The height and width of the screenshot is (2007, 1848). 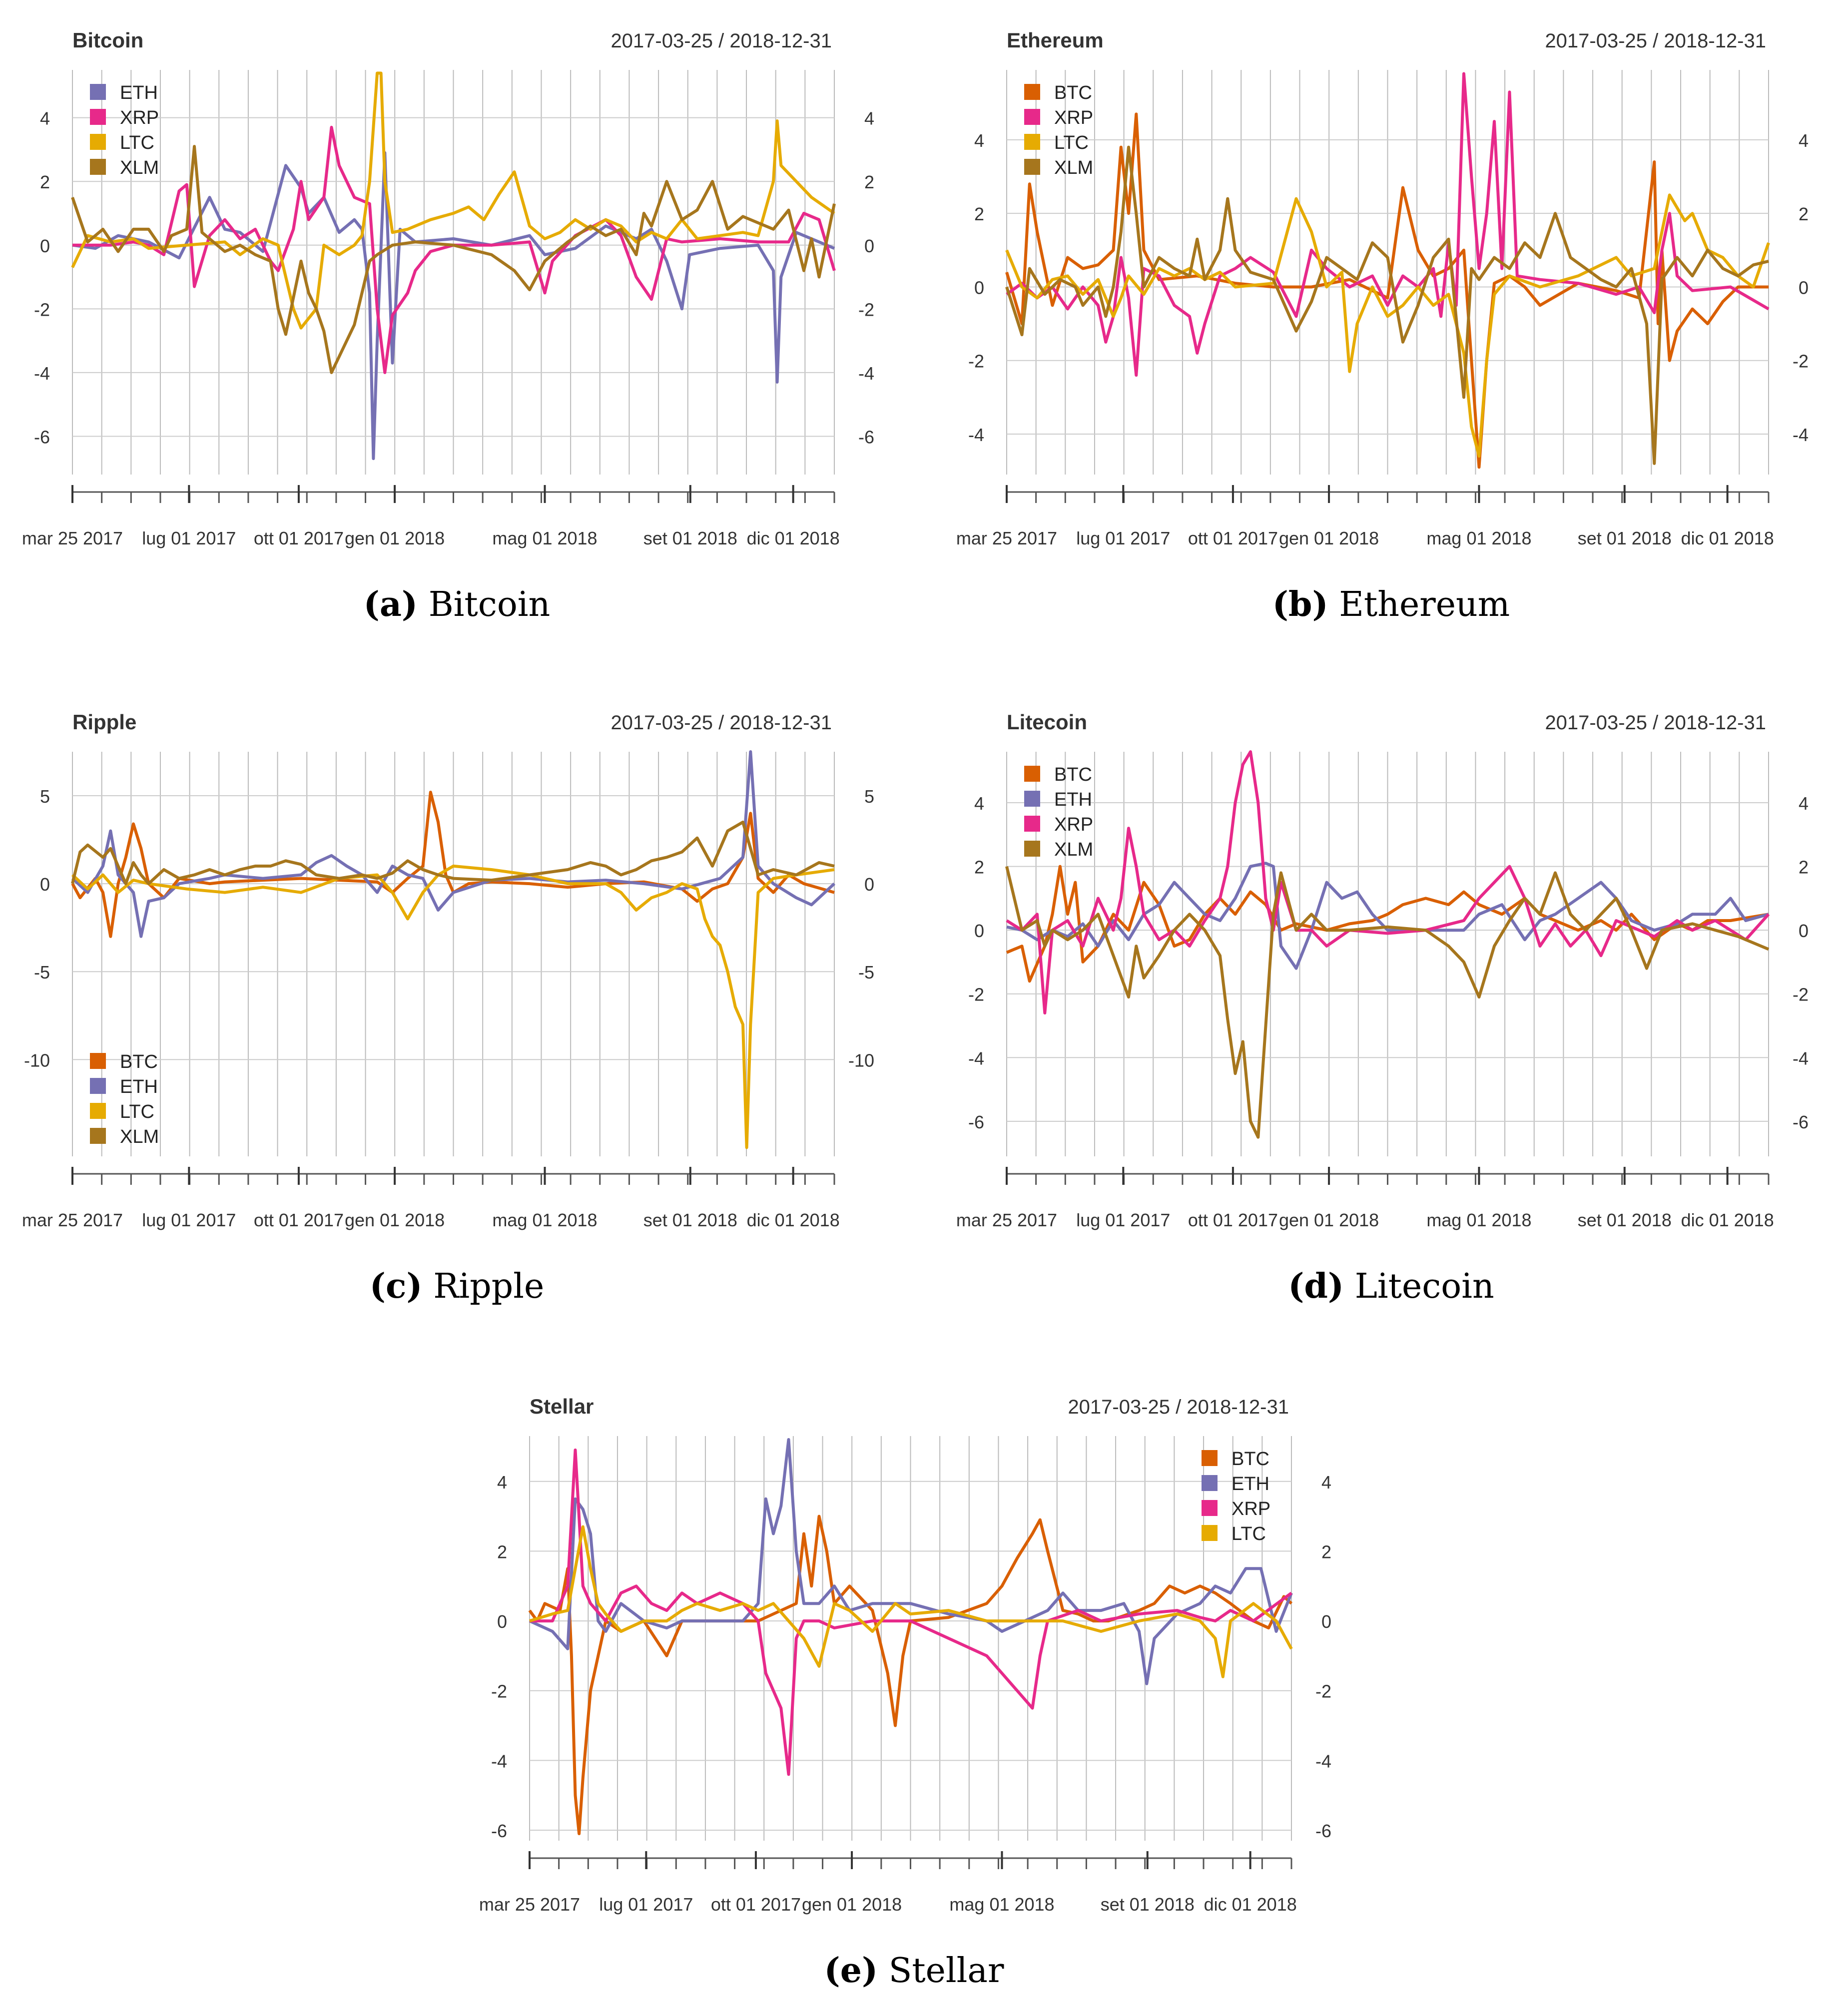 What do you see at coordinates (866, 437) in the screenshot?
I see `y-tick-label-right: -6` at bounding box center [866, 437].